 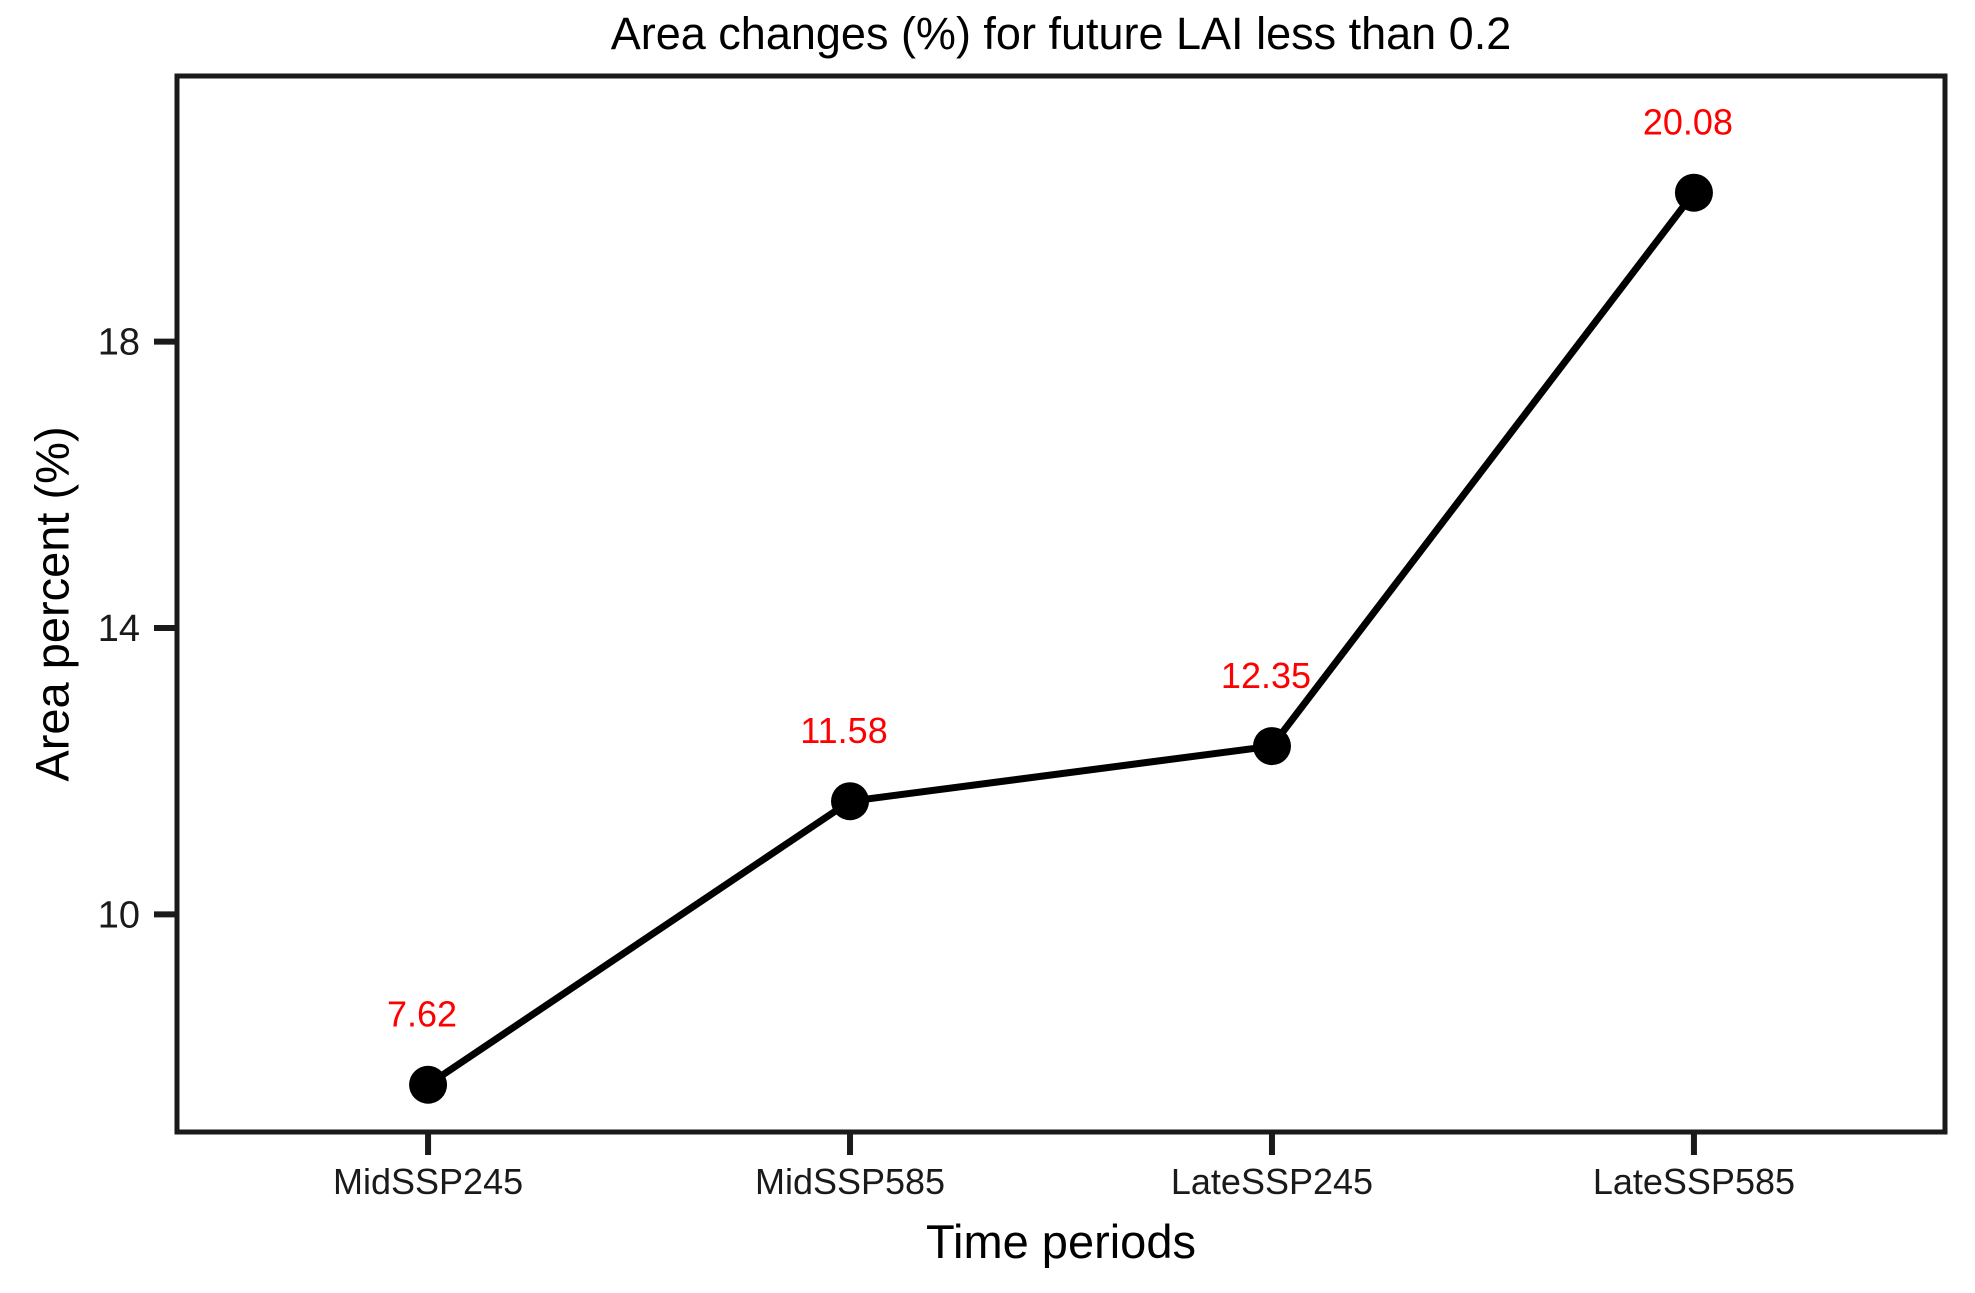 What do you see at coordinates (119, 915) in the screenshot?
I see `y-tick-label: 10` at bounding box center [119, 915].